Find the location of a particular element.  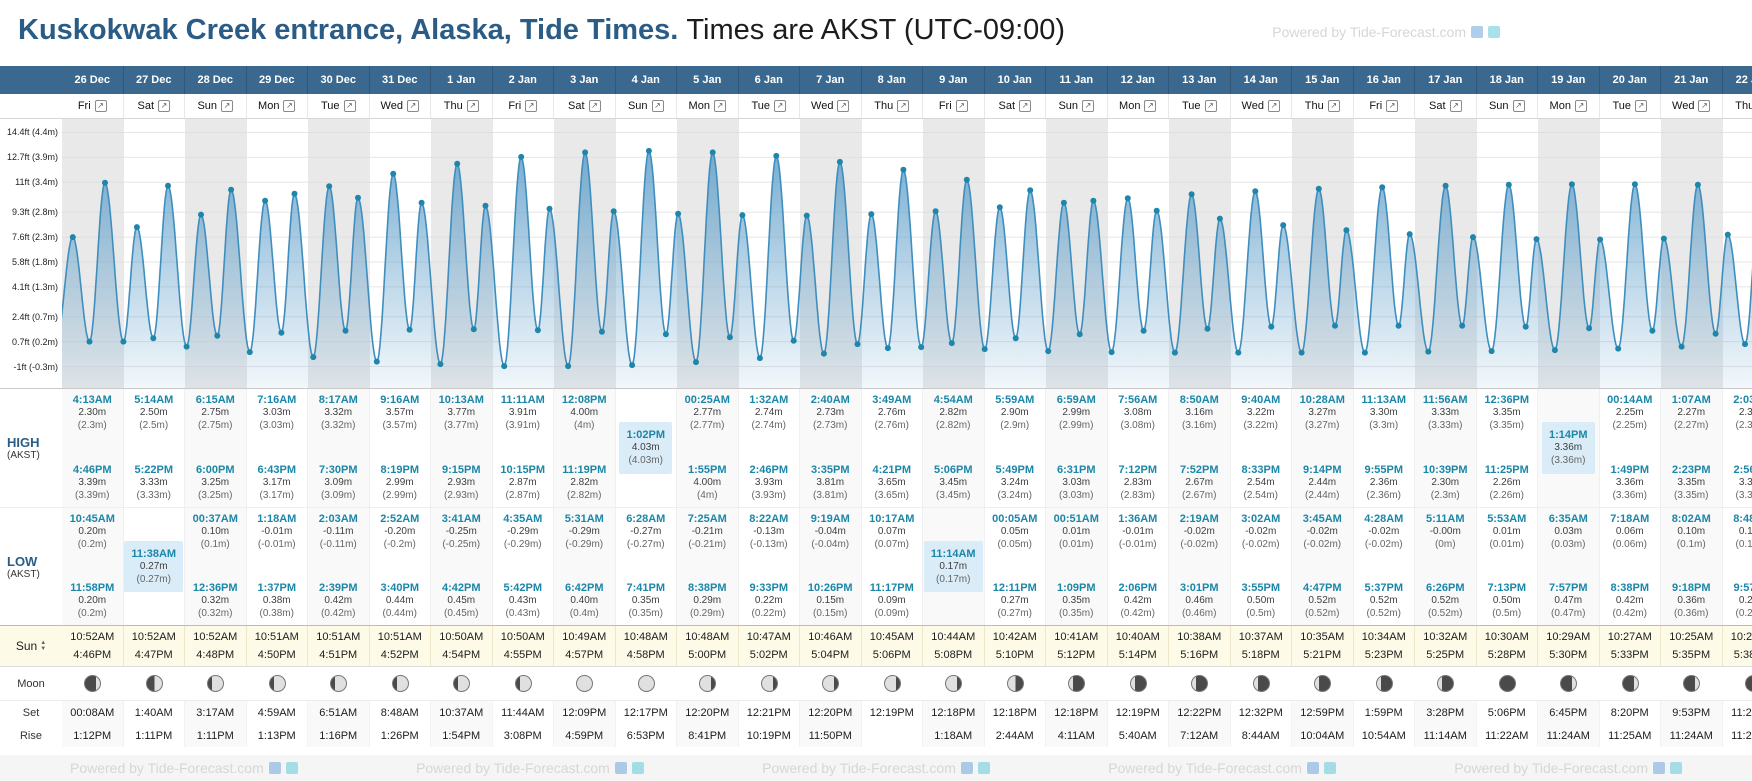

moonset-time-cell: 5:06PM is located at coordinates (1508, 712).